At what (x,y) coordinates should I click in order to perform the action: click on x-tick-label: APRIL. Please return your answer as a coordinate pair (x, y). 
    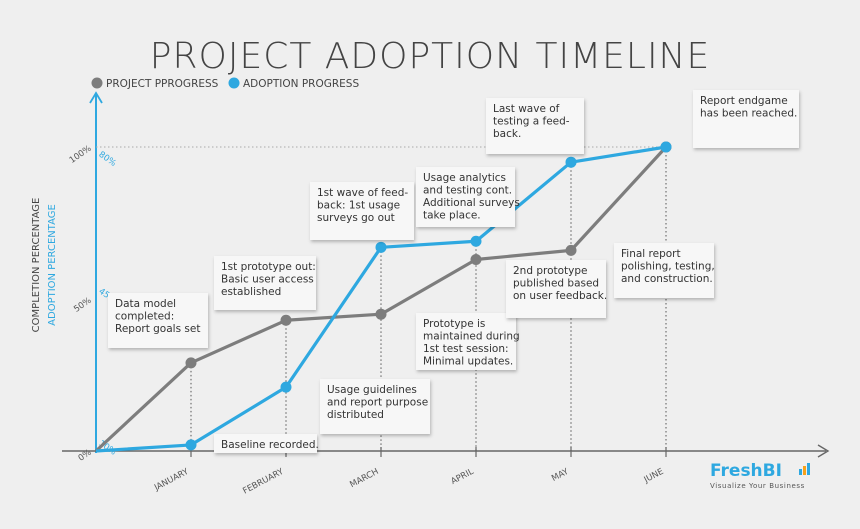
    Looking at the image, I should click on (462, 477).